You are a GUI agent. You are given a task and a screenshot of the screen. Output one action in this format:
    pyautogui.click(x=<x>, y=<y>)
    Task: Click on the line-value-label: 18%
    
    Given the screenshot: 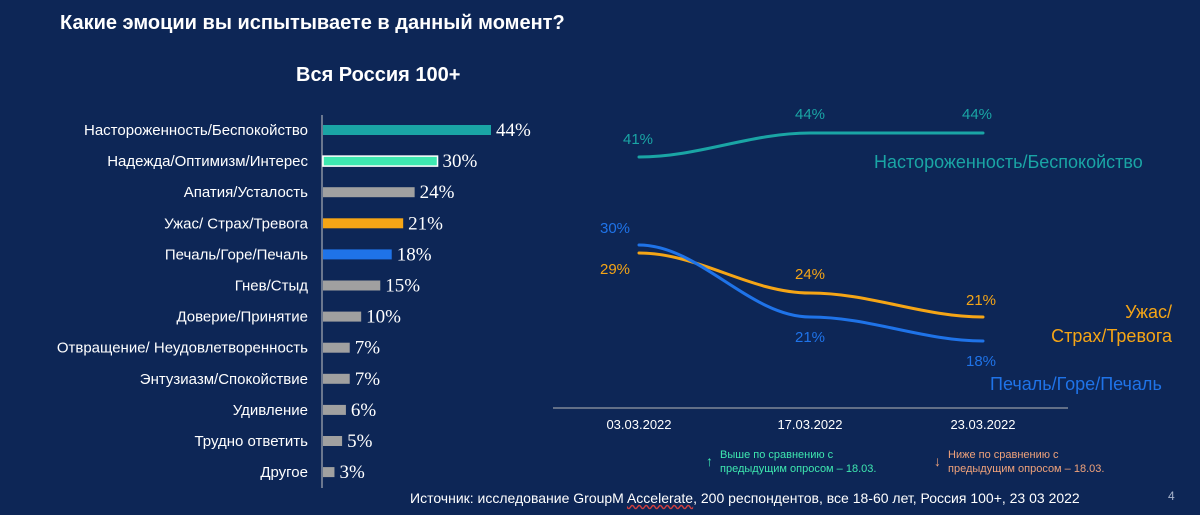 What is the action you would take?
    pyautogui.click(x=981, y=361)
    